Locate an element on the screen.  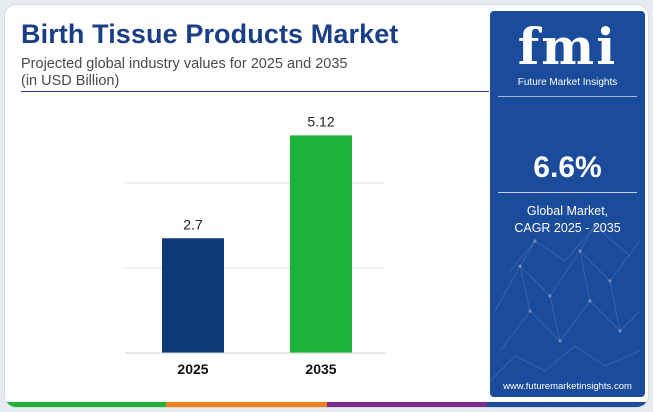
cagr-divider is located at coordinates (567, 192).